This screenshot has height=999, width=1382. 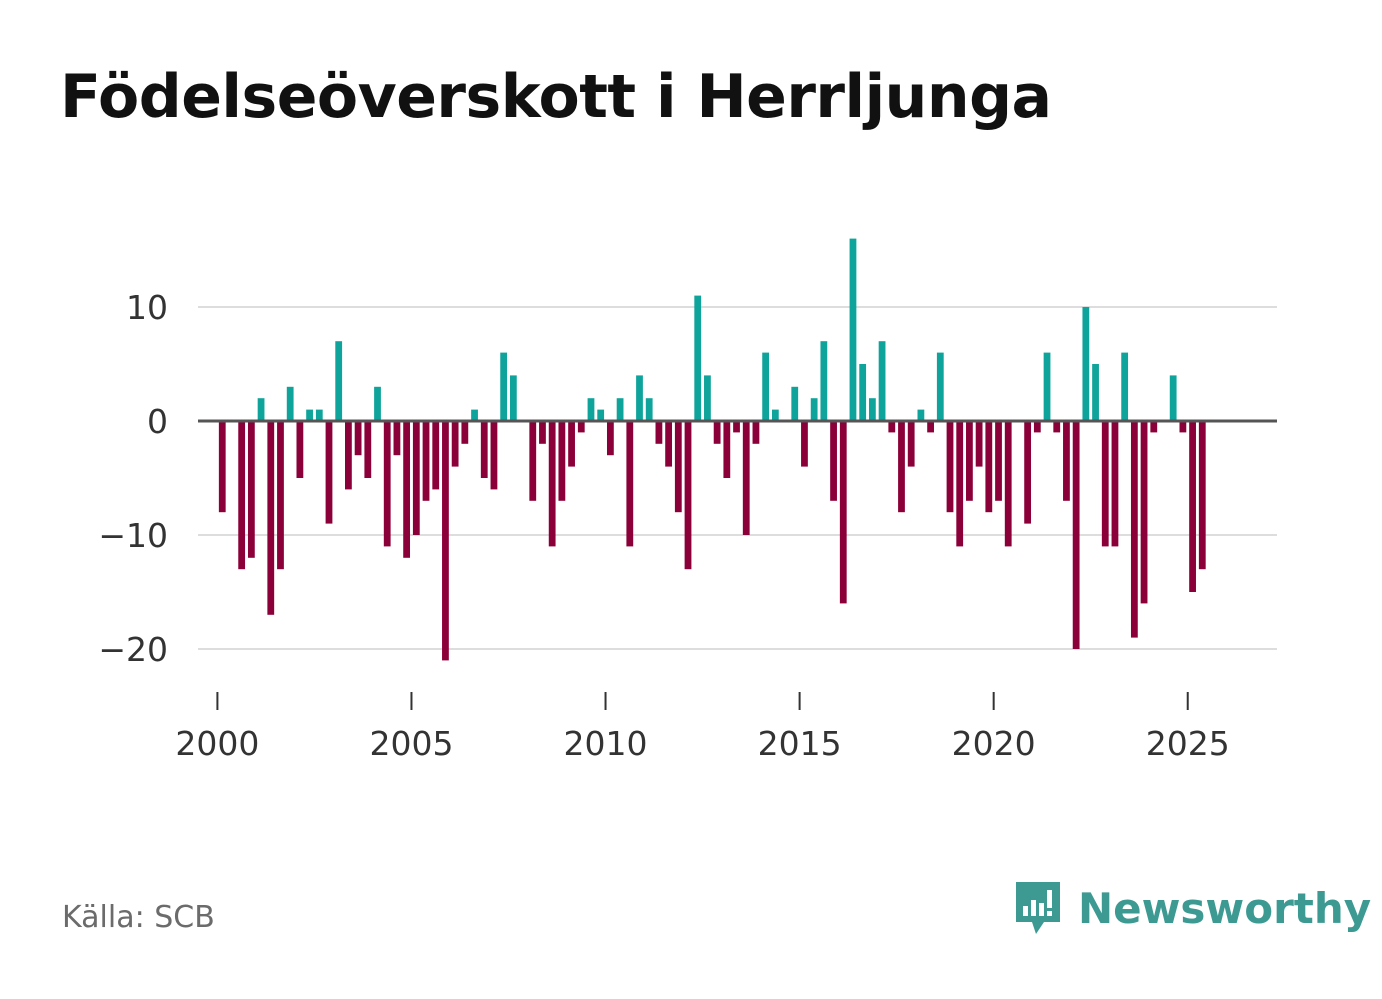 What do you see at coordinates (411, 743) in the screenshot?
I see `x-tick-label: 2005` at bounding box center [411, 743].